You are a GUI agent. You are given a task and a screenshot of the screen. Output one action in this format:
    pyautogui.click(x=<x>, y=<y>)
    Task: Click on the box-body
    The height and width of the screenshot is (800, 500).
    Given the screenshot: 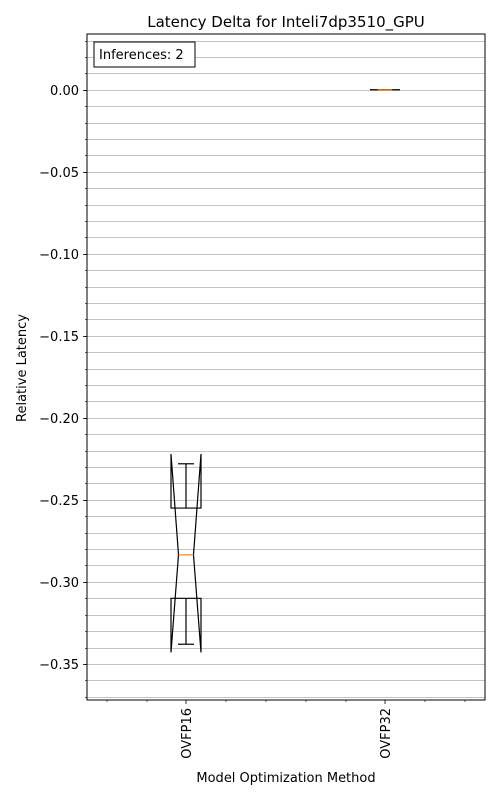 What is the action you would take?
    pyautogui.click(x=186, y=553)
    